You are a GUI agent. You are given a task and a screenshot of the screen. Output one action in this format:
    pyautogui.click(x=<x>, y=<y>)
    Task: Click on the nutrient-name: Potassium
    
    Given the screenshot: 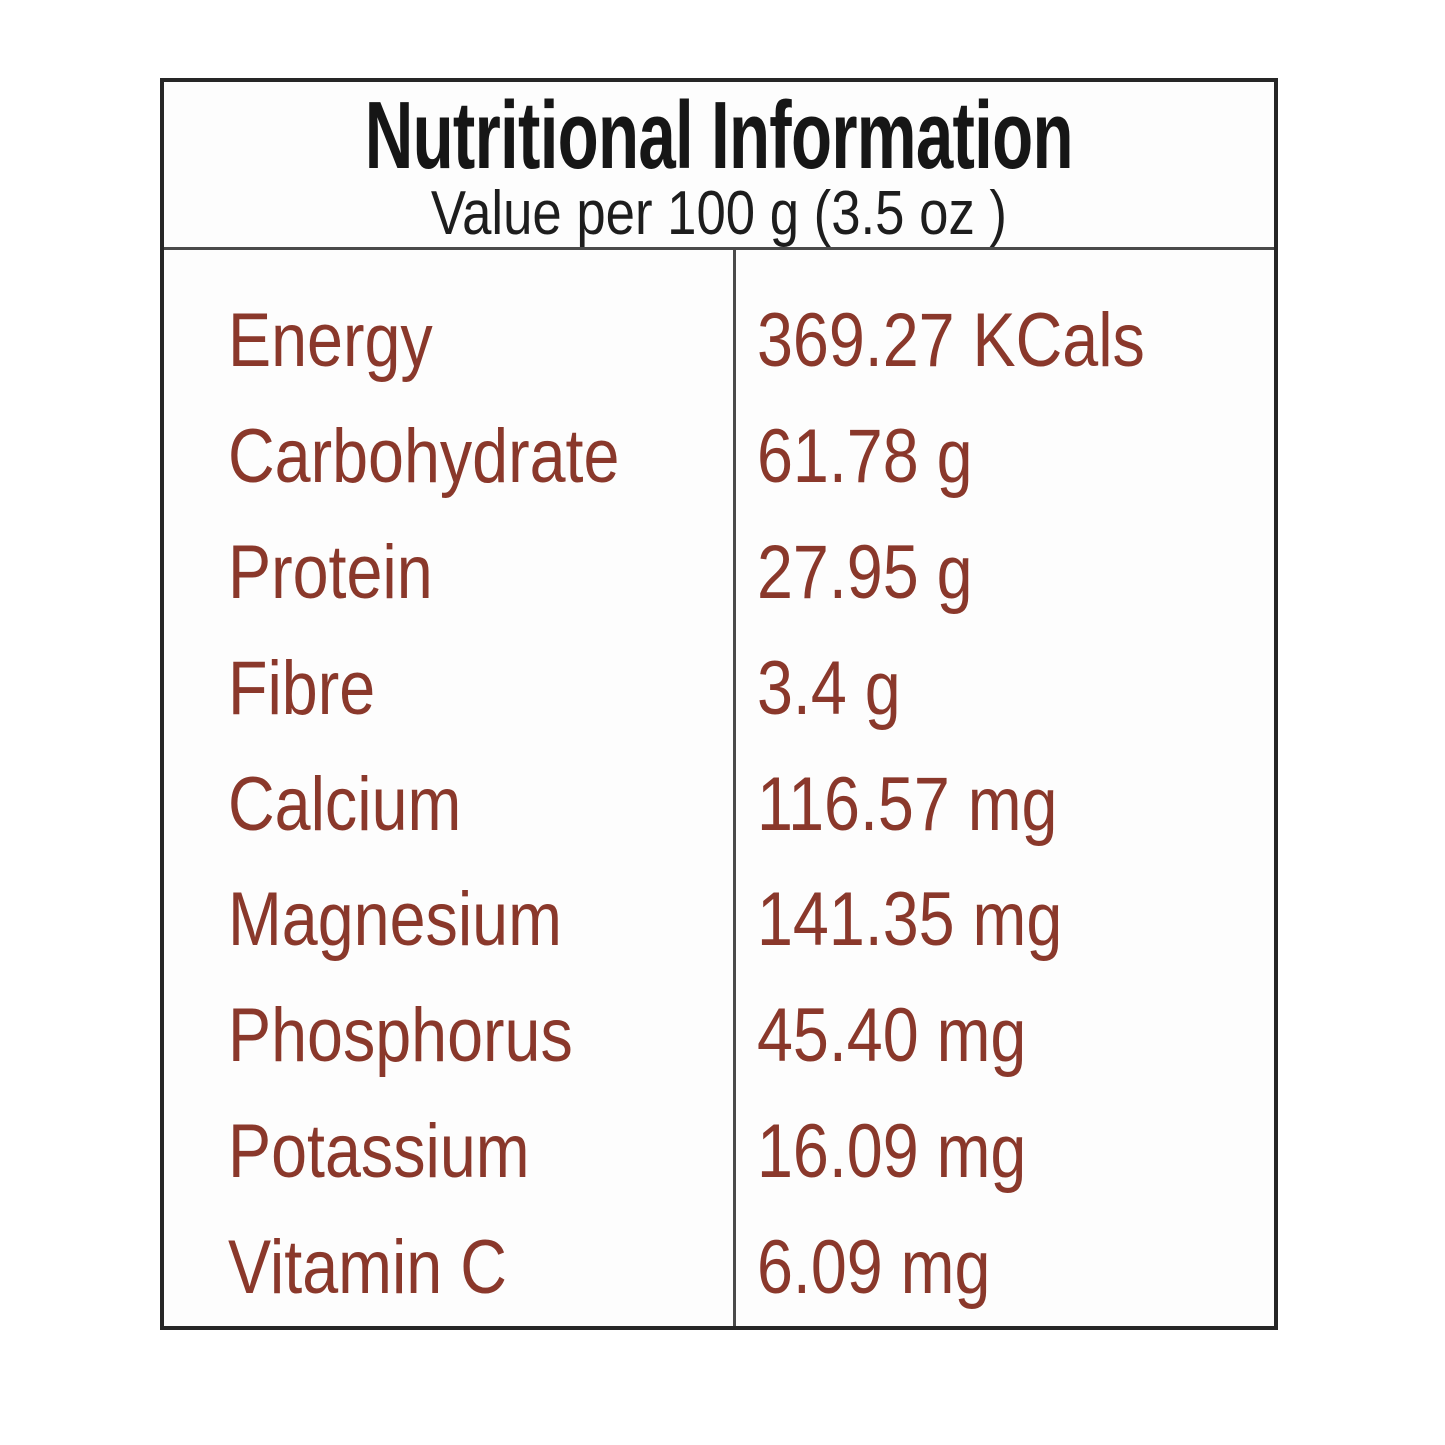 What is the action you would take?
    pyautogui.click(x=379, y=1152)
    